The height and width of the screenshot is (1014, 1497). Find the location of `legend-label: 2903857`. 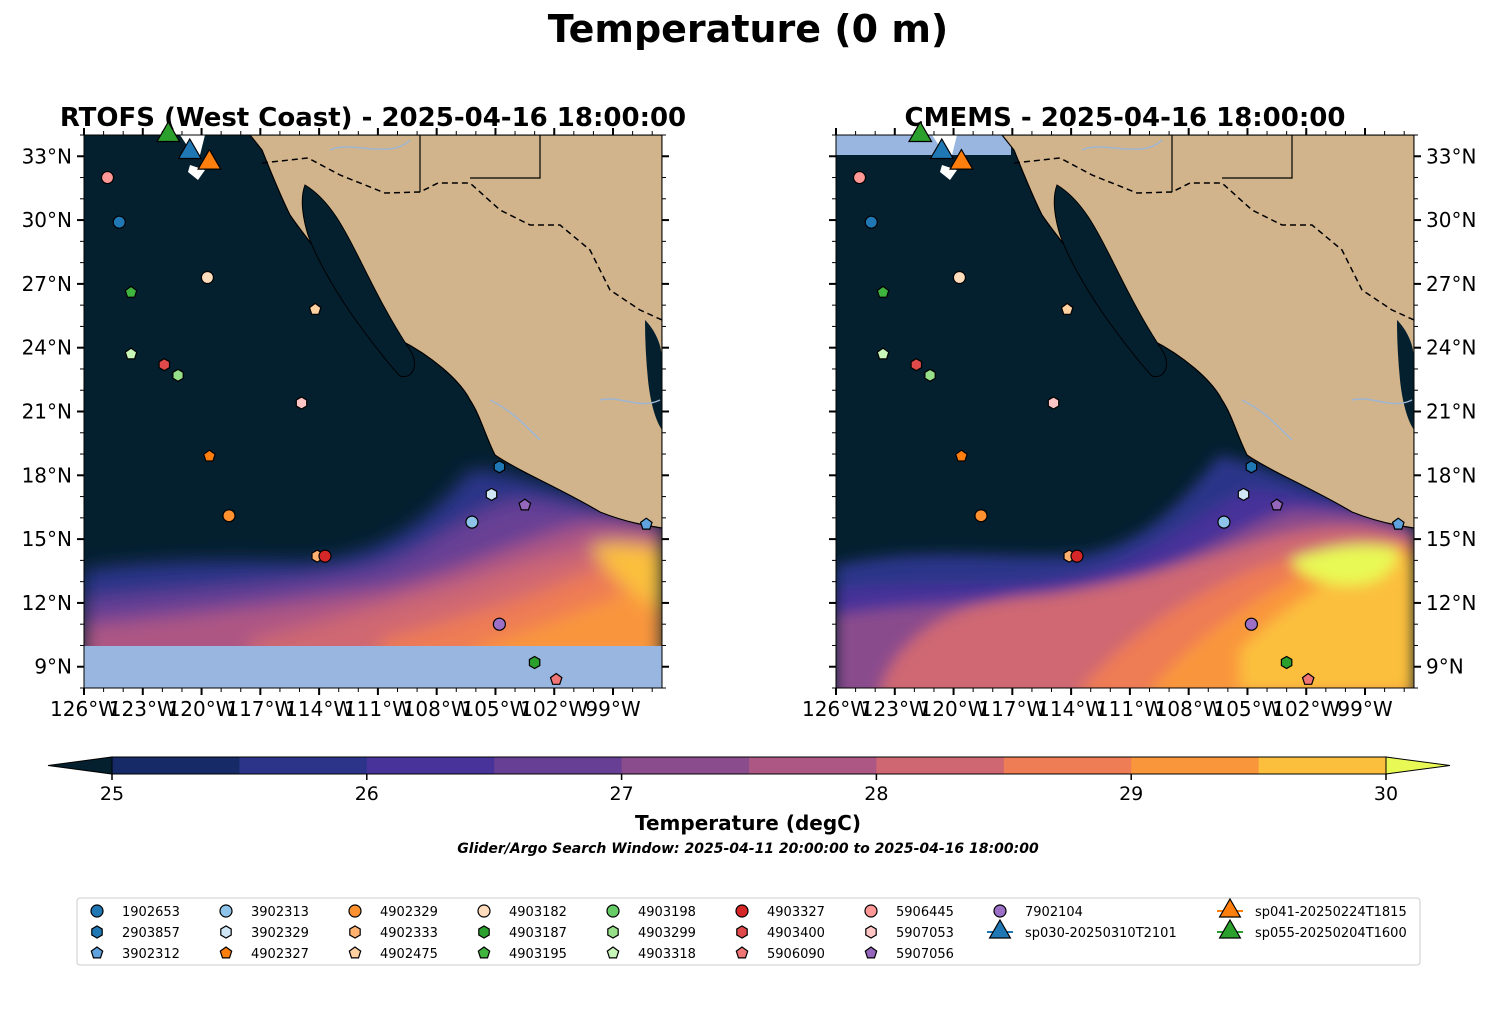

legend-label: 2903857 is located at coordinates (151, 933).